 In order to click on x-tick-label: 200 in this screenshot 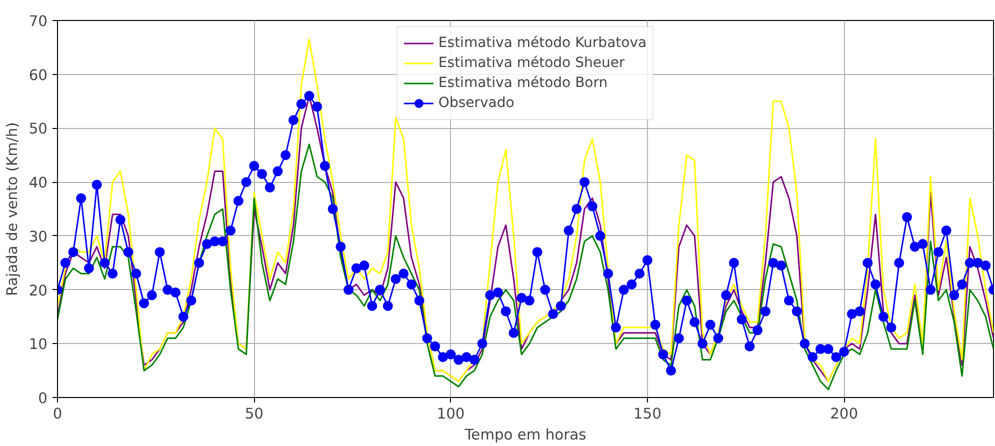, I will do `click(844, 414)`.